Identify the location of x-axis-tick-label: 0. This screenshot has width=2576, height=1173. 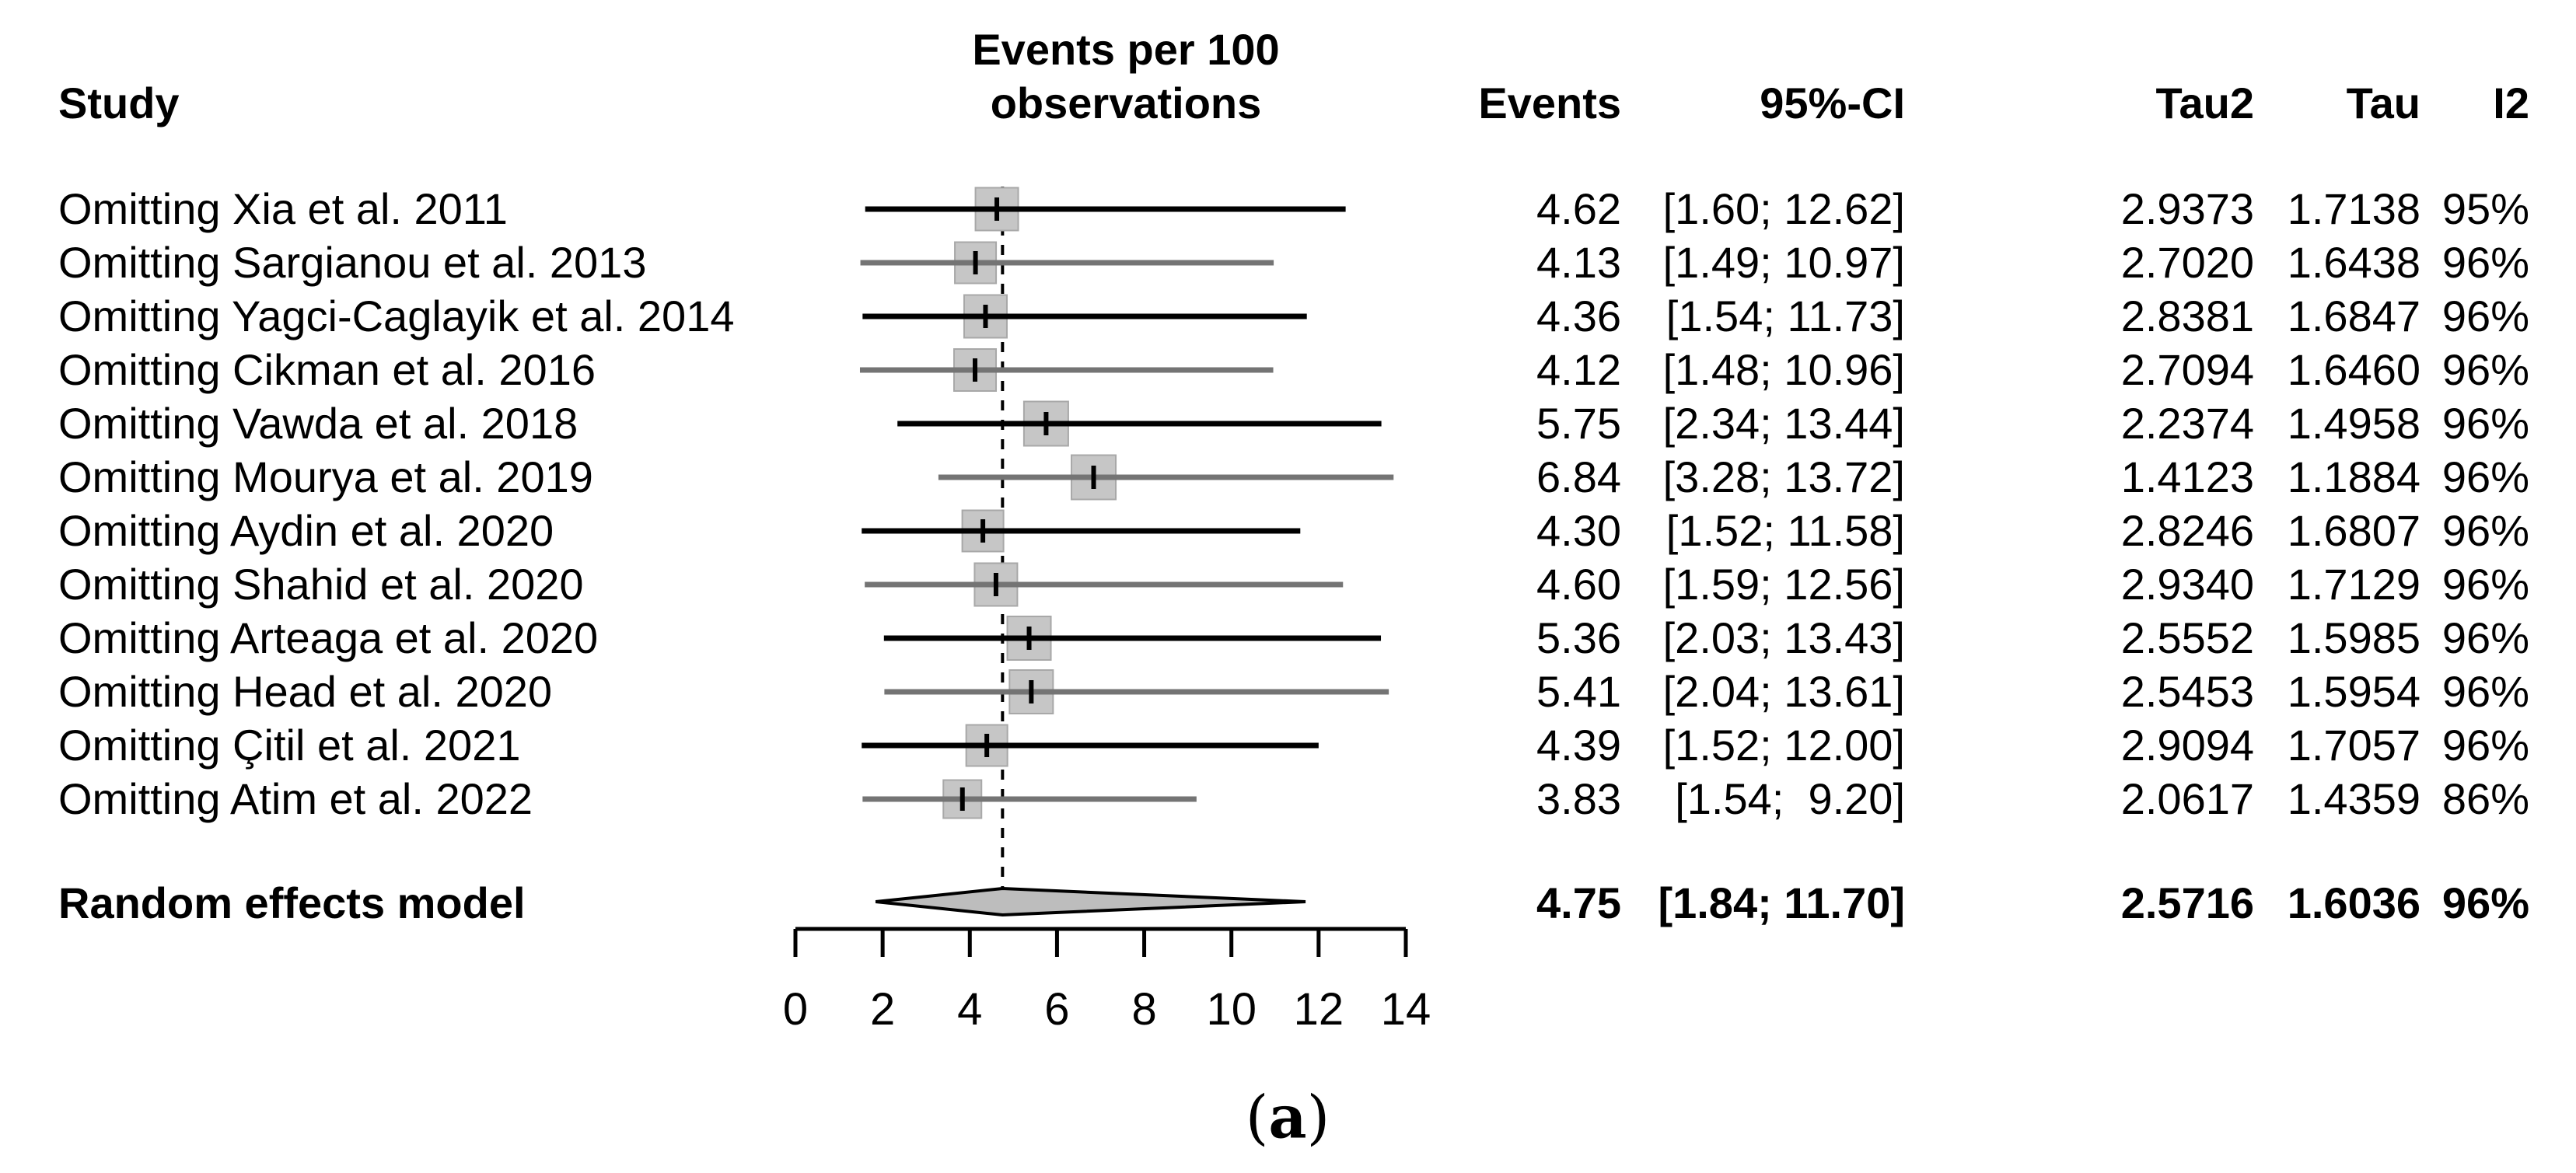
(795, 1009).